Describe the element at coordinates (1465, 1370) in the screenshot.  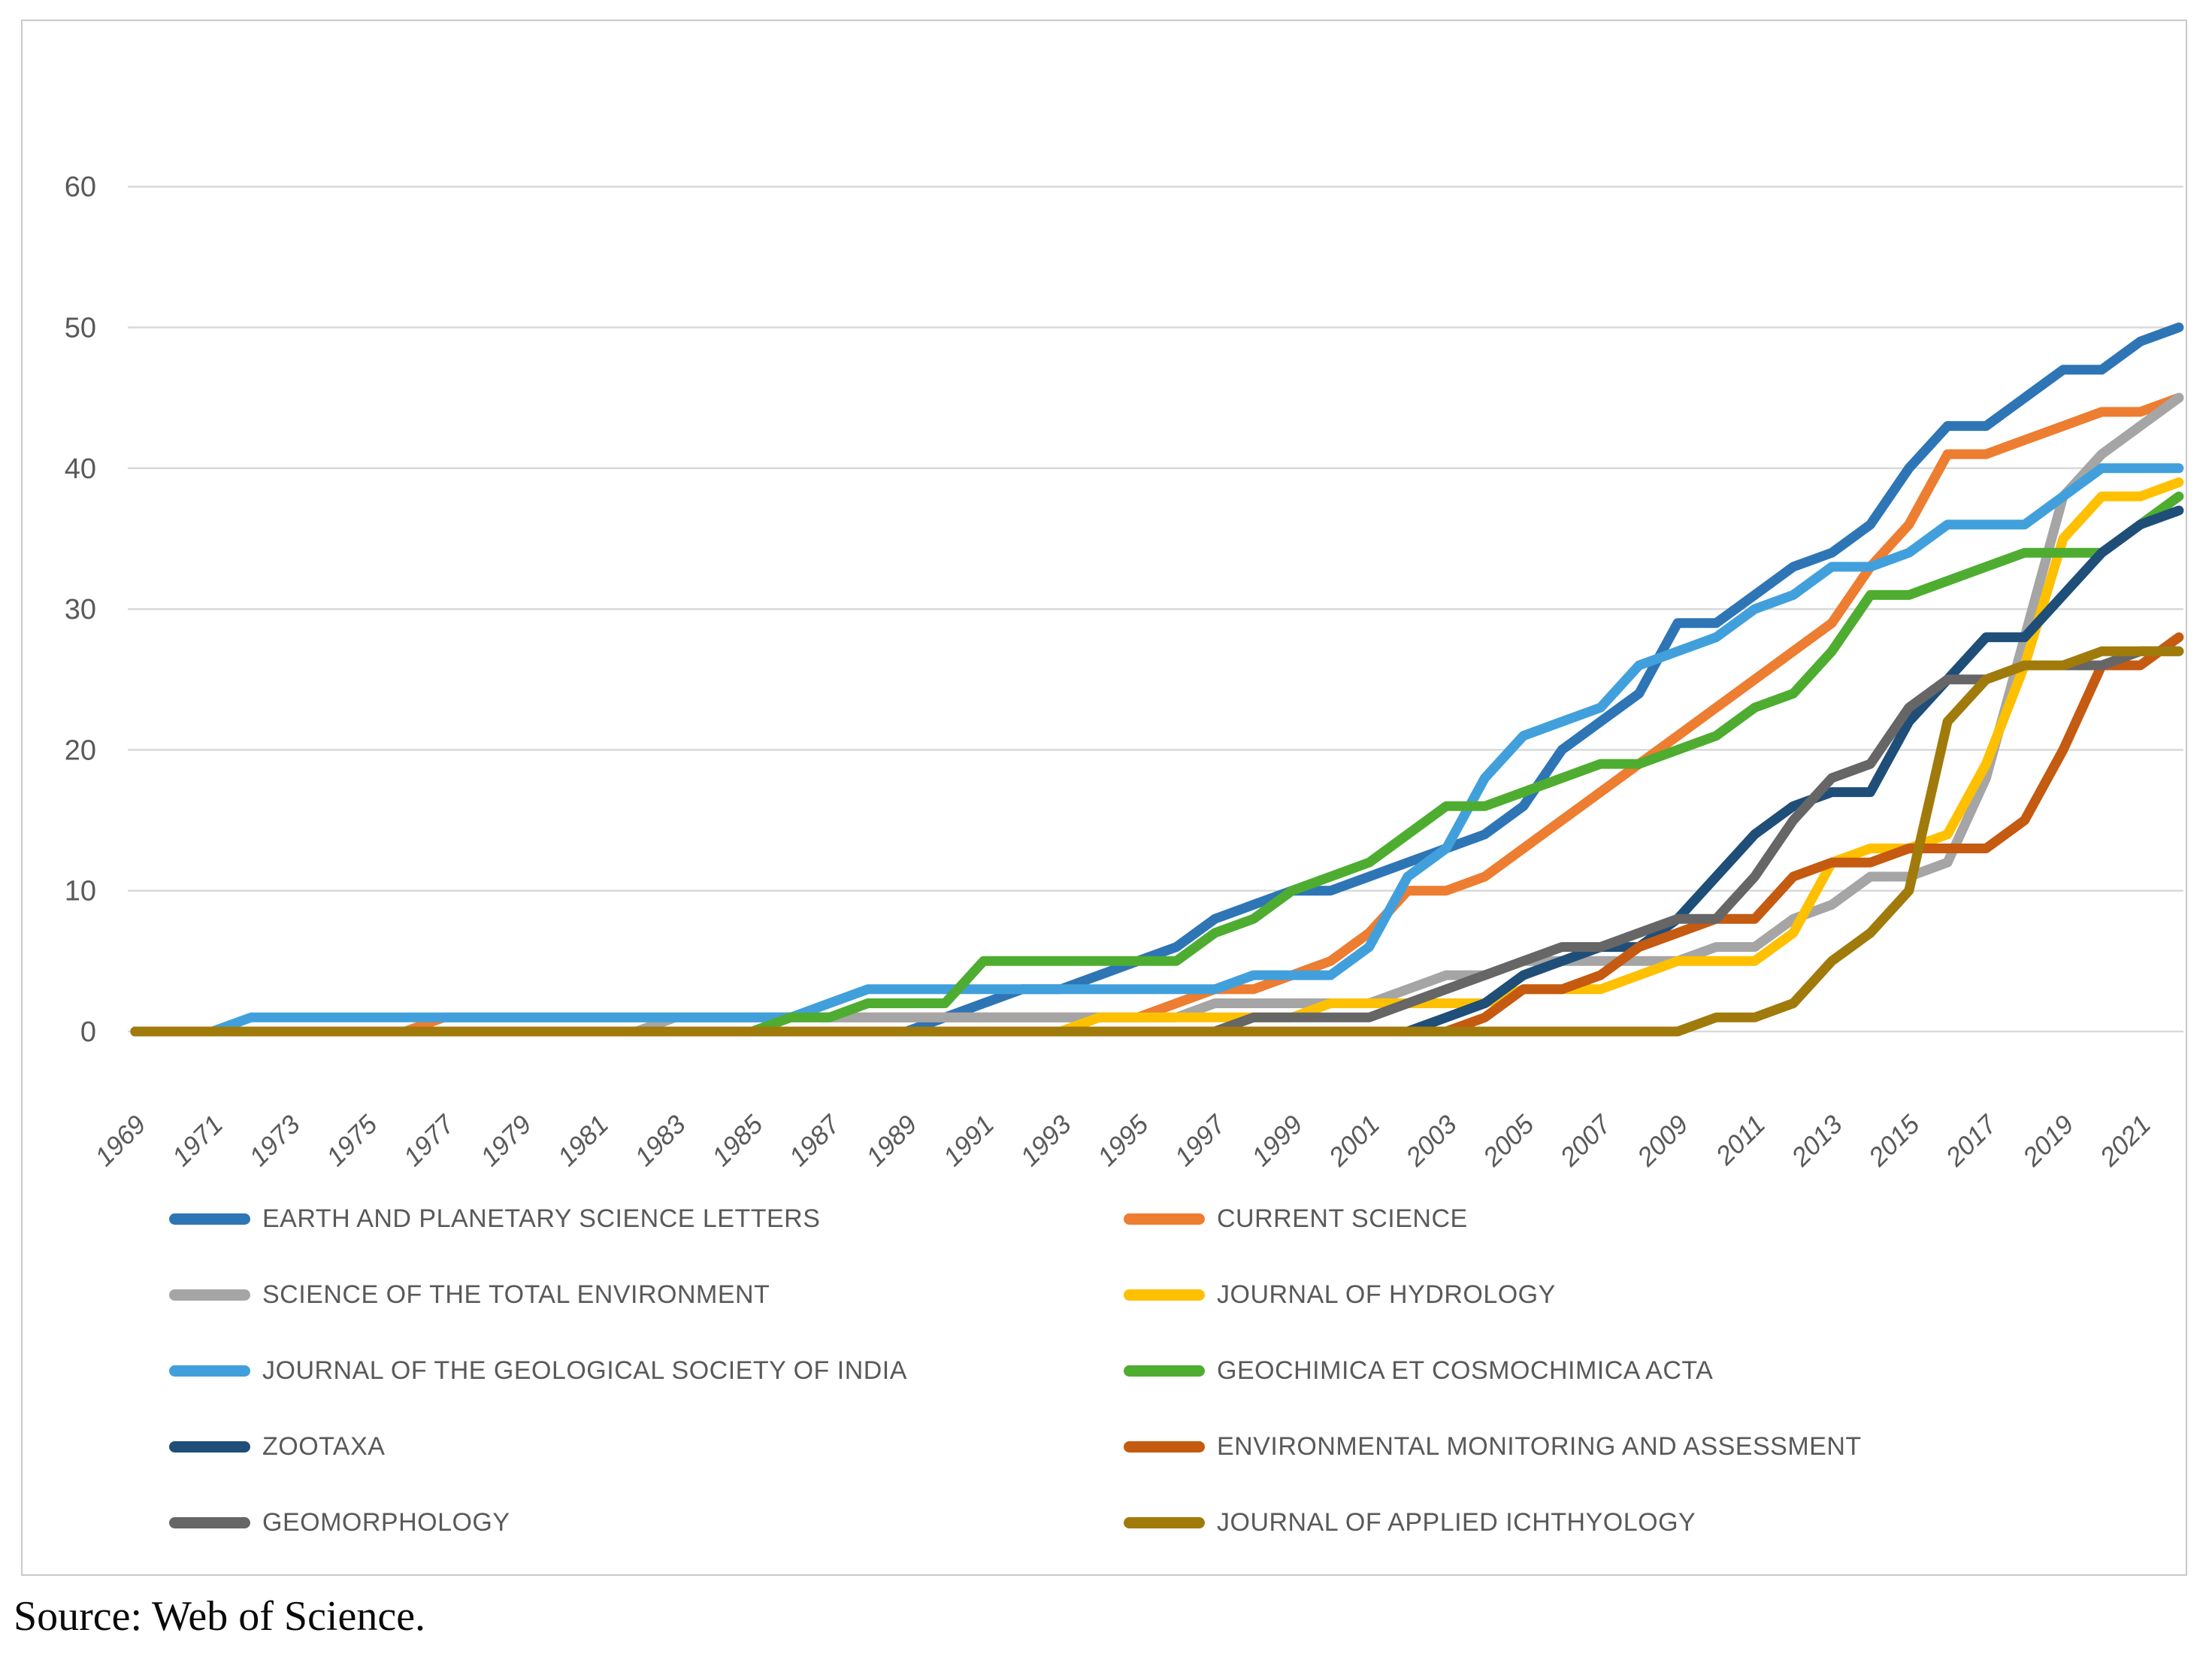
I see `legend-label: GEOCHIMICA ET COSMOCHIMICA ACTA` at that location.